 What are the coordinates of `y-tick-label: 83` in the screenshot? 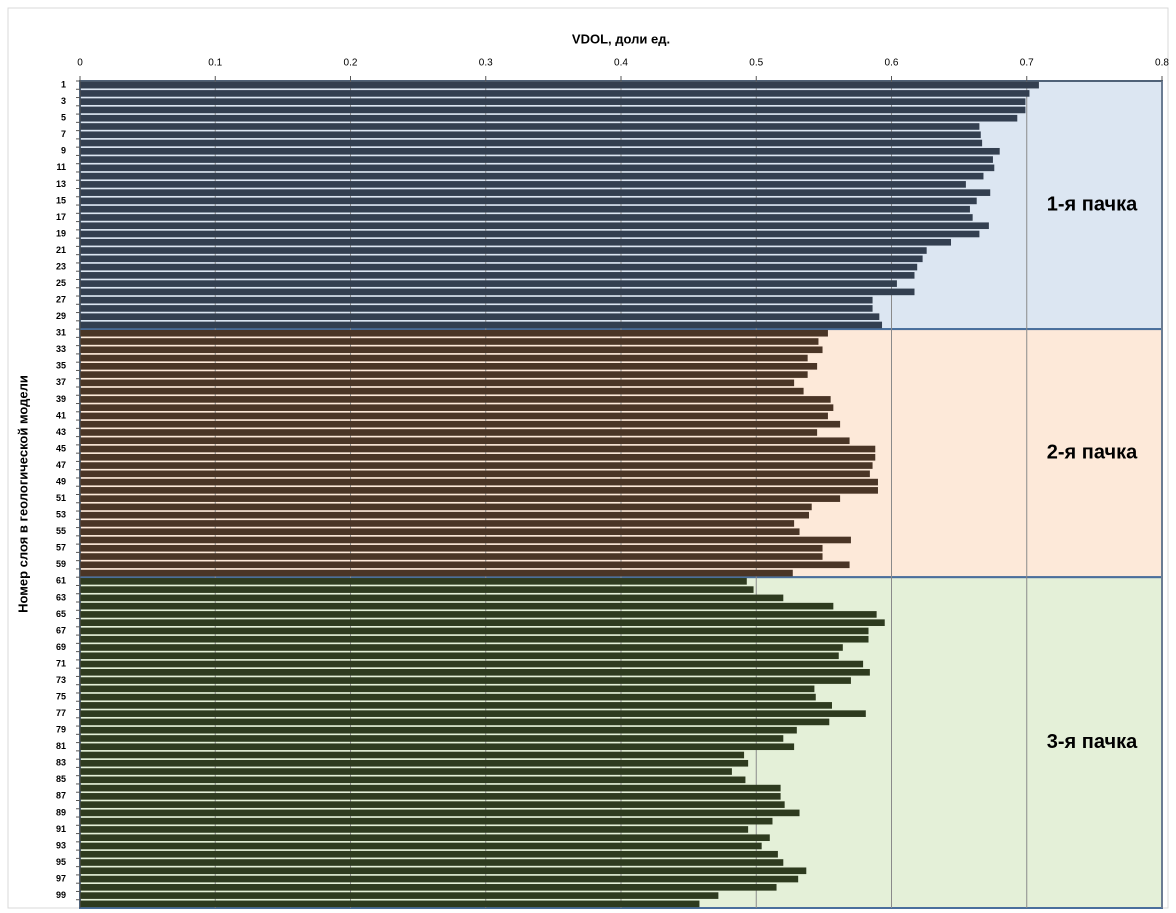 It's located at (61, 763).